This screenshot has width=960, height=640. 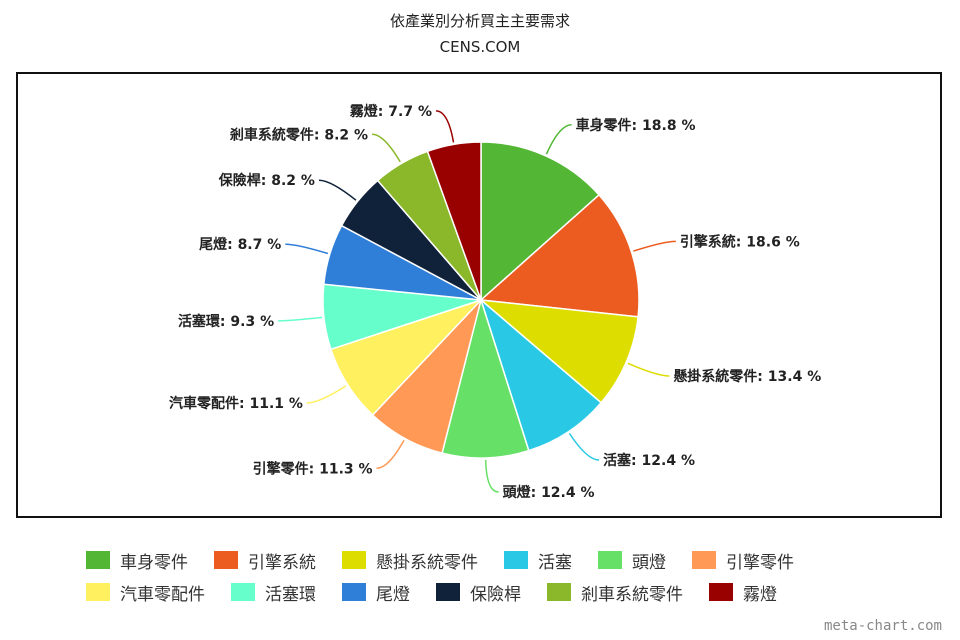 I want to click on legend-item: 剎車系統零件, so click(x=615, y=592).